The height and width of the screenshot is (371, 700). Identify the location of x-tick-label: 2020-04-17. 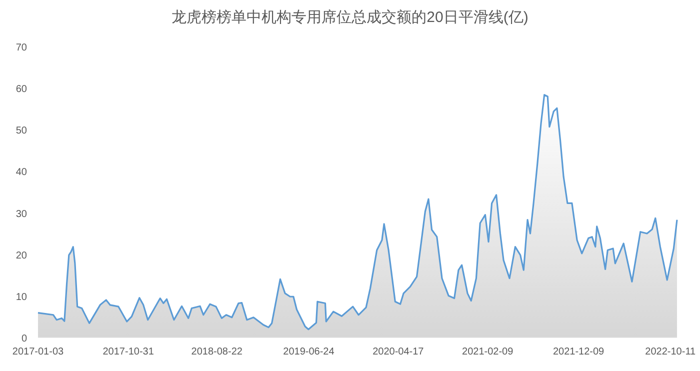
(398, 352).